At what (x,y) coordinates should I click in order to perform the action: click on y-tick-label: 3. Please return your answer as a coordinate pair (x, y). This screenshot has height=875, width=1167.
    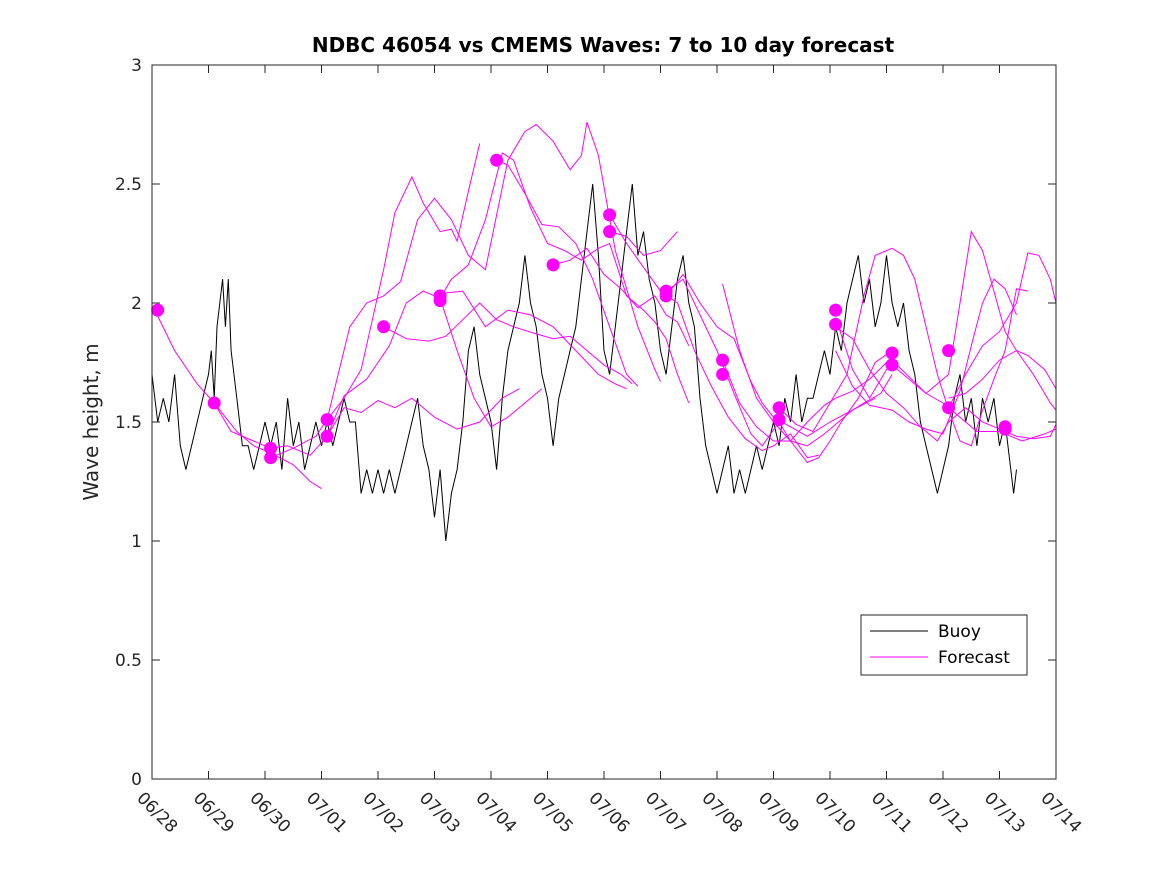
    Looking at the image, I should click on (136, 66).